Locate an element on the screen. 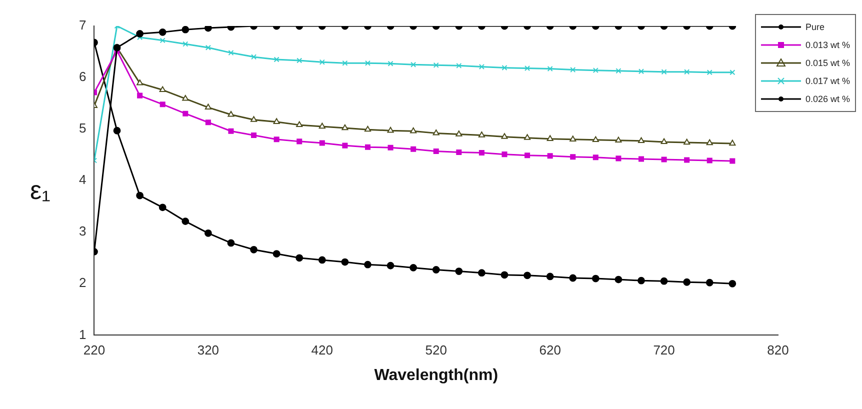 This screenshot has width=862, height=409. legend-label: Pure is located at coordinates (814, 27).